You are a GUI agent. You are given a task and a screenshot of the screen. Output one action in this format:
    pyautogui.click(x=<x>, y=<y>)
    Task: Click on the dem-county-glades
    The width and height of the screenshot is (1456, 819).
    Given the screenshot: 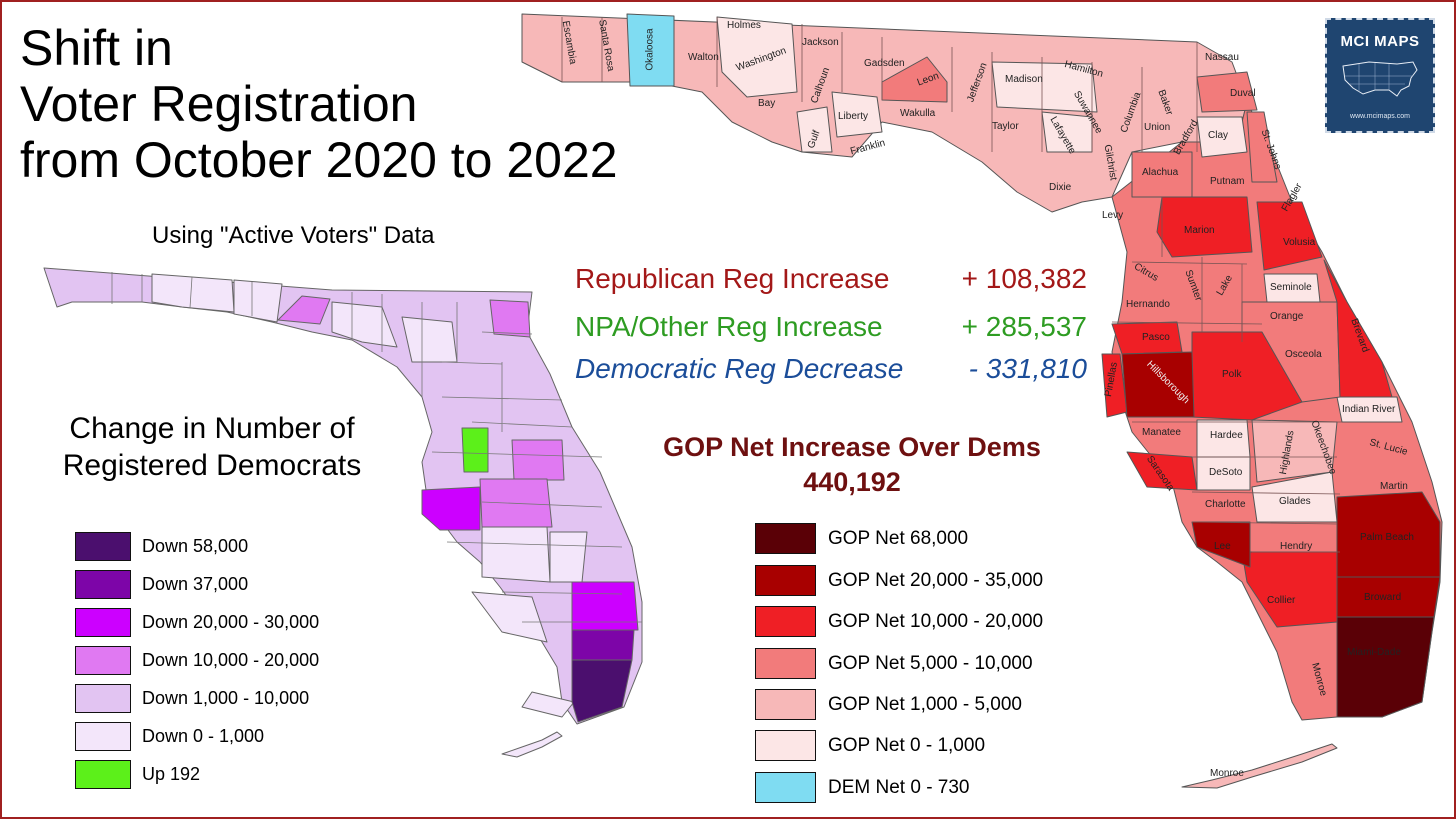 What is the action you would take?
    pyautogui.click(x=568, y=557)
    